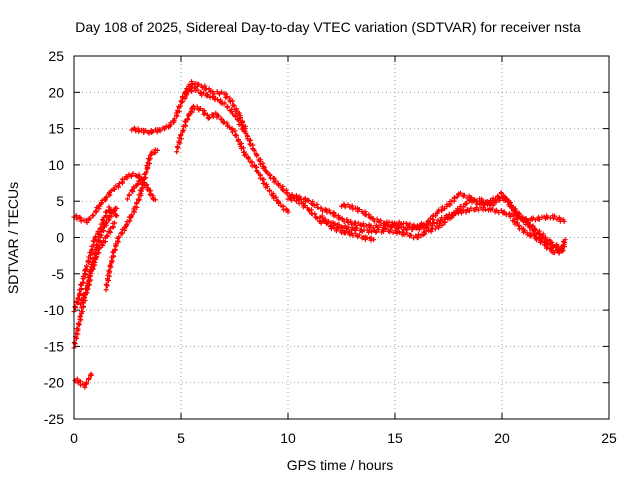 The height and width of the screenshot is (480, 640). I want to click on x-axis-label: GPS time / hours, so click(340, 465).